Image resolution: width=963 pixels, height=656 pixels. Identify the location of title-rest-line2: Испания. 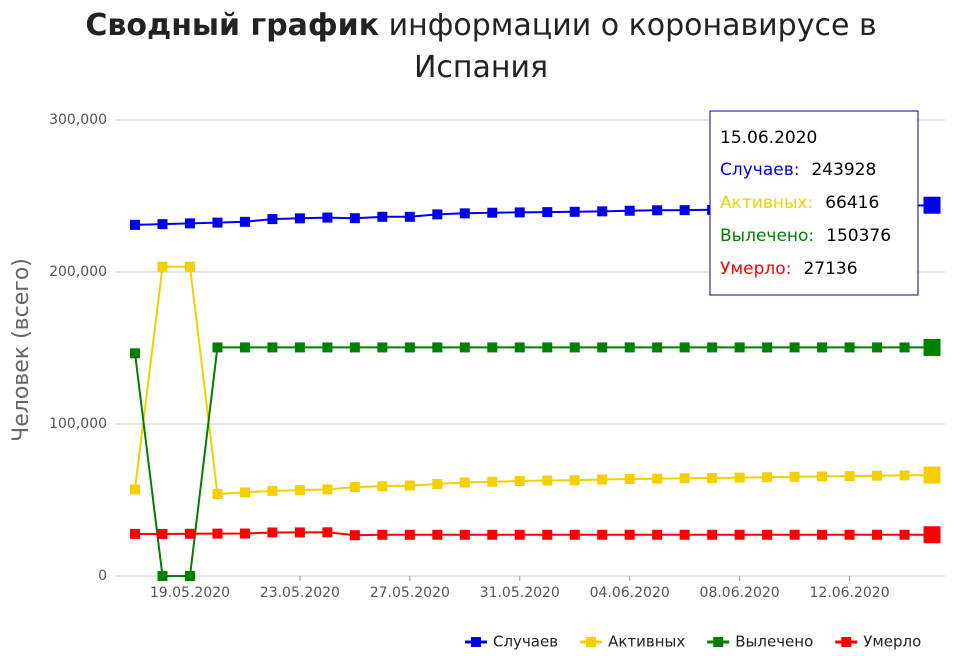
(481, 67).